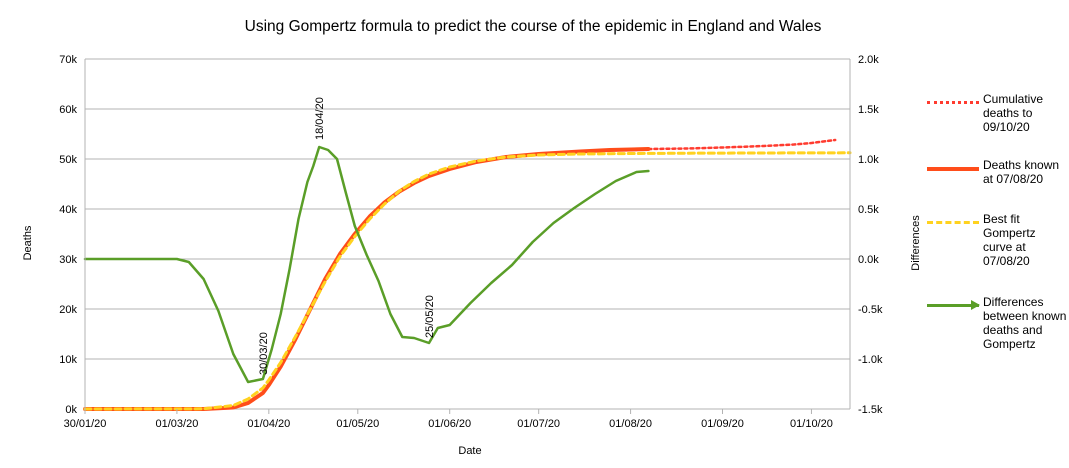  Describe the element at coordinates (430, 316) in the screenshot. I see `annotation-label: 25/05/20` at that location.